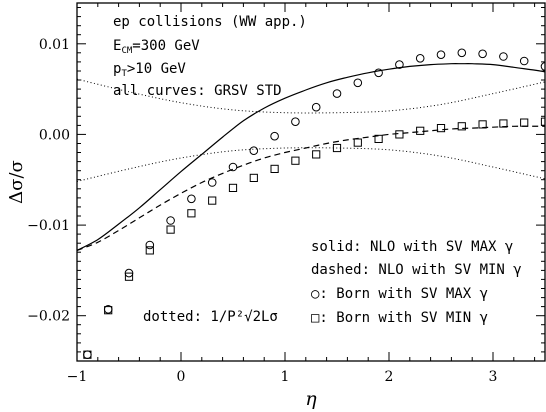 The image size is (546, 412). I want to click on dotted-label: dotted: 1/P²√2Lσ, so click(210, 317).